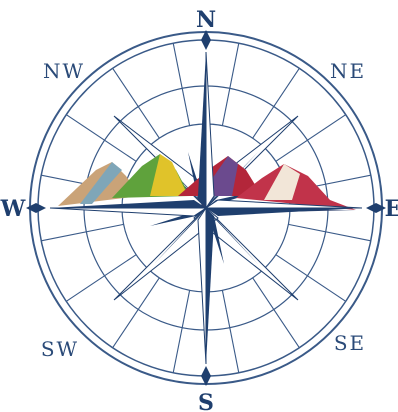 The image size is (398, 412). I want to click on label-south: S, so click(206, 401).